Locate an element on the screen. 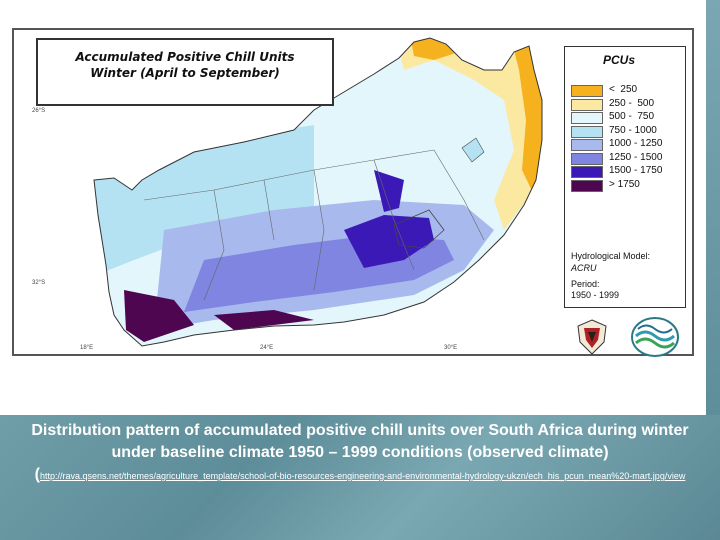 The width and height of the screenshot is (720, 540). map-title-line-1: Accumulated Positive Chill Units is located at coordinates (185, 57).